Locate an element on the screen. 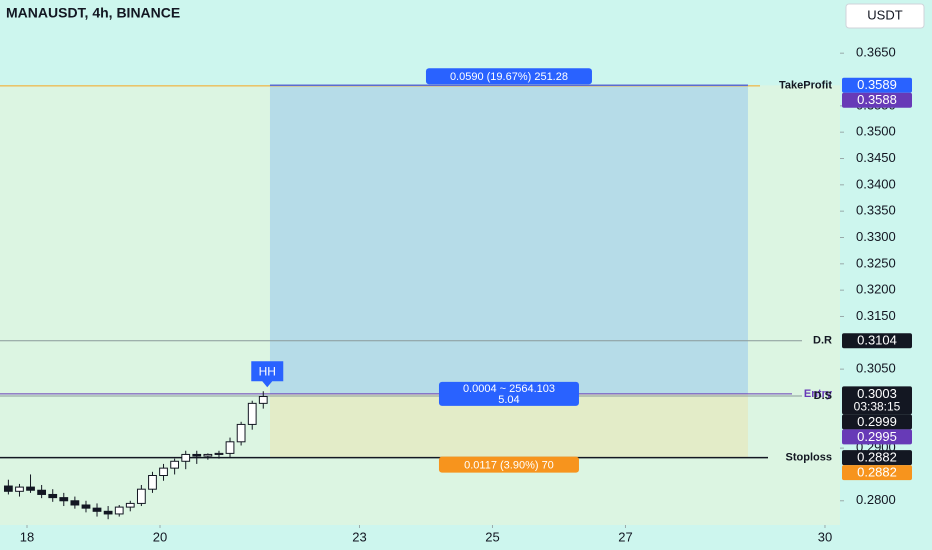 The width and height of the screenshot is (932, 550). level-label: D.R is located at coordinates (822, 341).